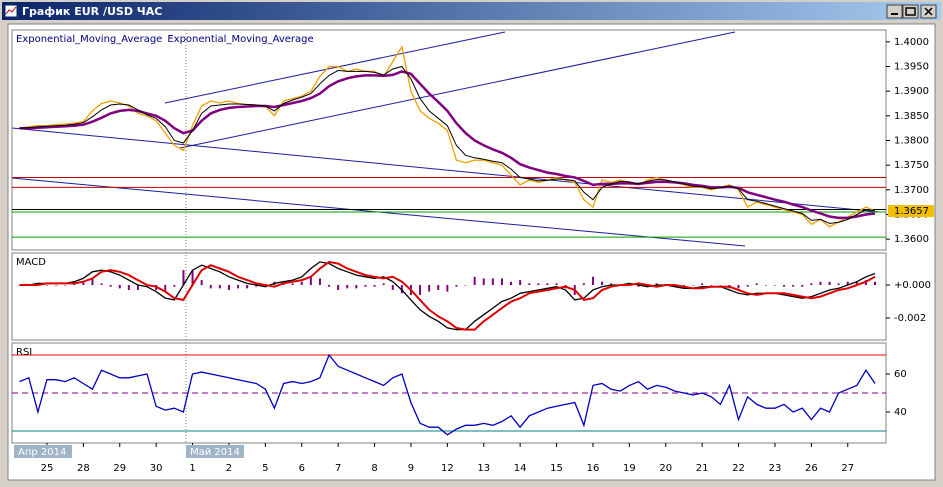  I want to click on month-label-box, so click(43, 451).